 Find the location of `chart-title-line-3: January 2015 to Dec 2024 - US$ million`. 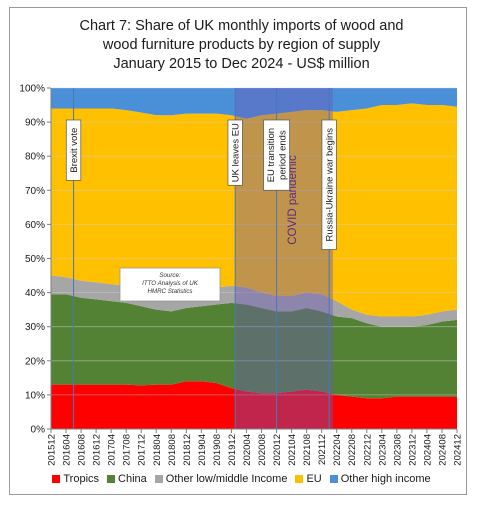

chart-title-line-3: January 2015 to Dec 2024 - US$ million is located at coordinates (241, 64).